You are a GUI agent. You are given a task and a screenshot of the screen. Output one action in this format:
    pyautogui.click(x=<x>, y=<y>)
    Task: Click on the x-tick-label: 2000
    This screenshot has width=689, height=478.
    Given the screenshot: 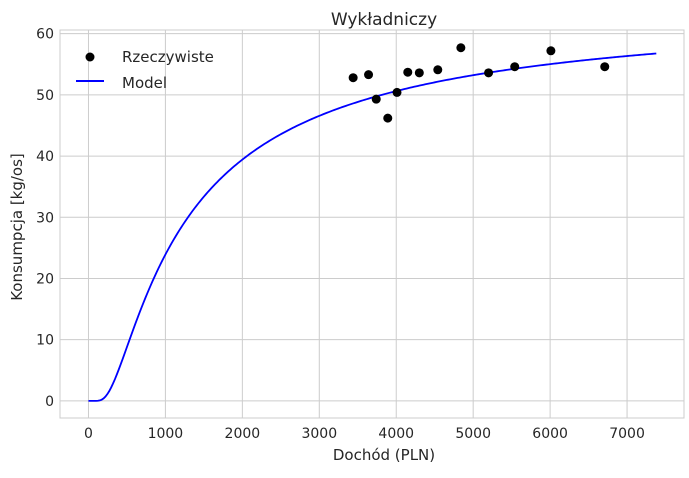 What is the action you would take?
    pyautogui.click(x=243, y=434)
    